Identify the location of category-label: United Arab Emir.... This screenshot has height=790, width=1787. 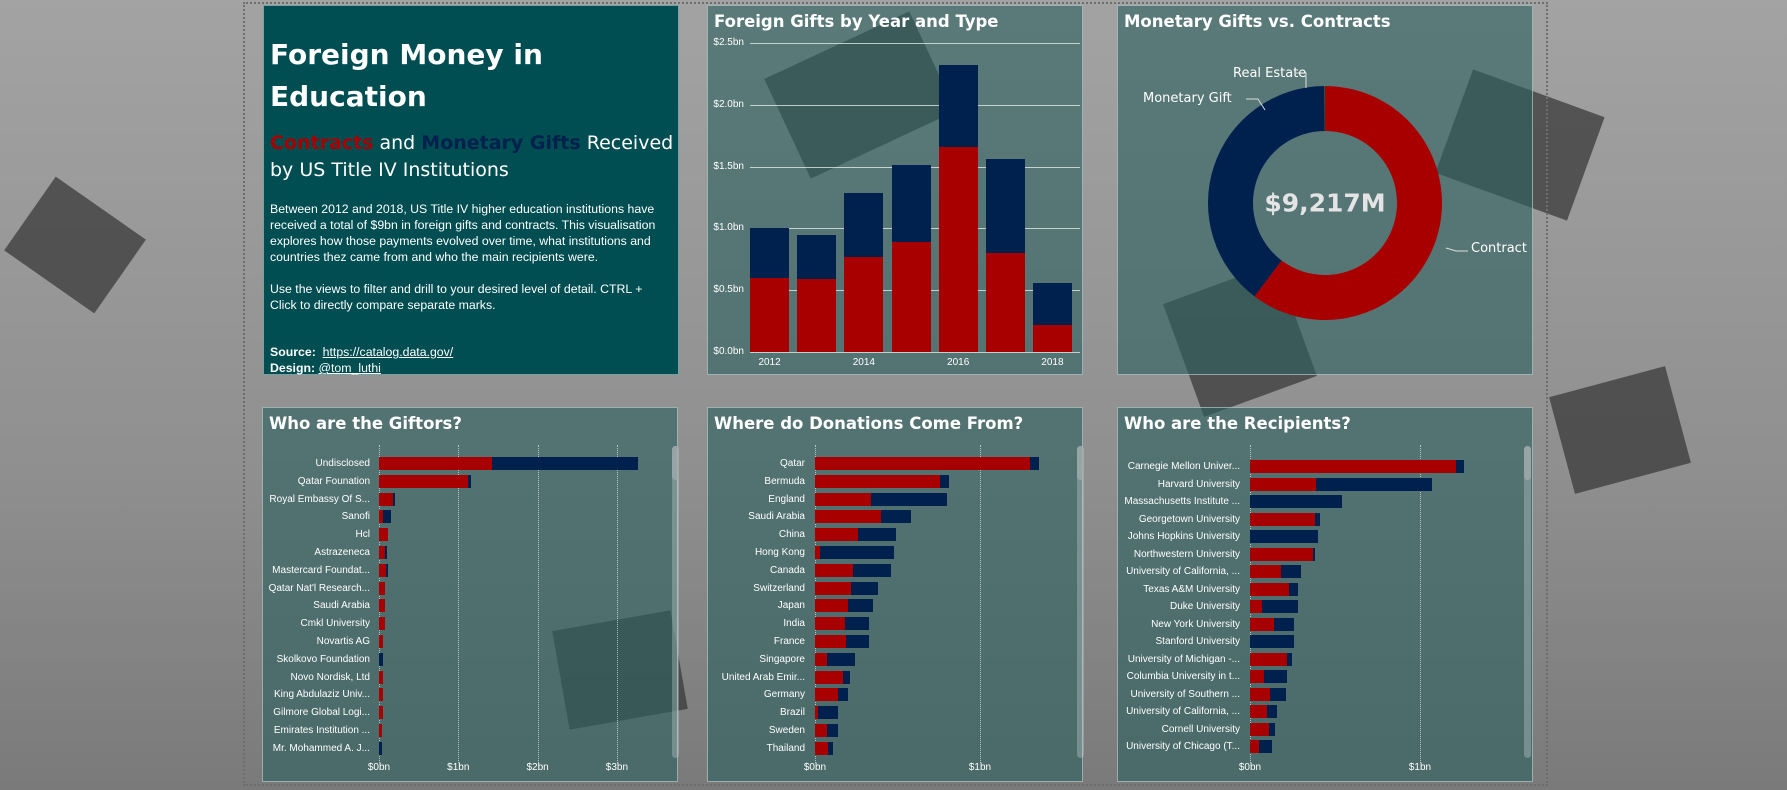
(763, 677).